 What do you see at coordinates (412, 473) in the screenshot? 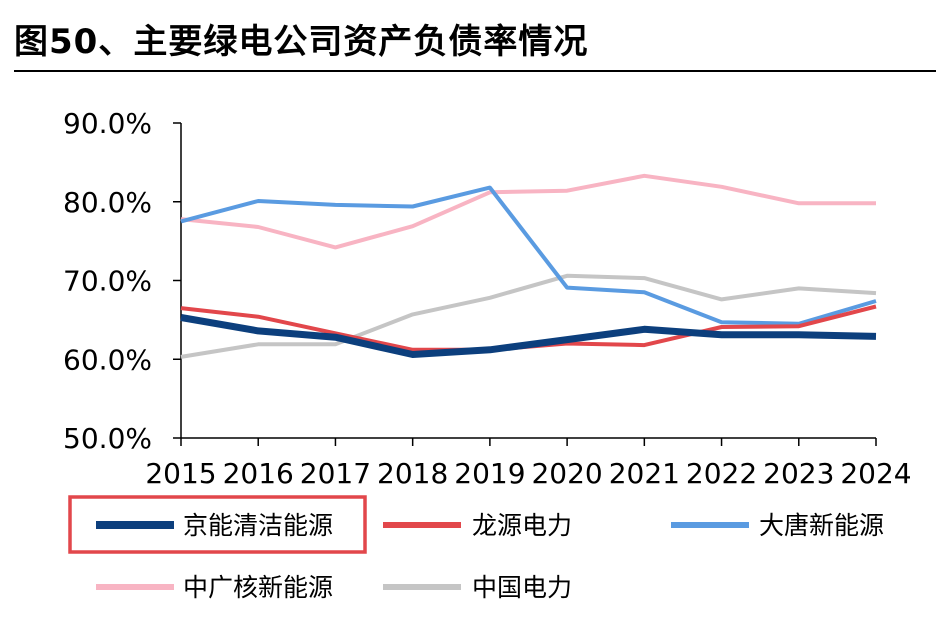
I see `x-tick-label: 2018` at bounding box center [412, 473].